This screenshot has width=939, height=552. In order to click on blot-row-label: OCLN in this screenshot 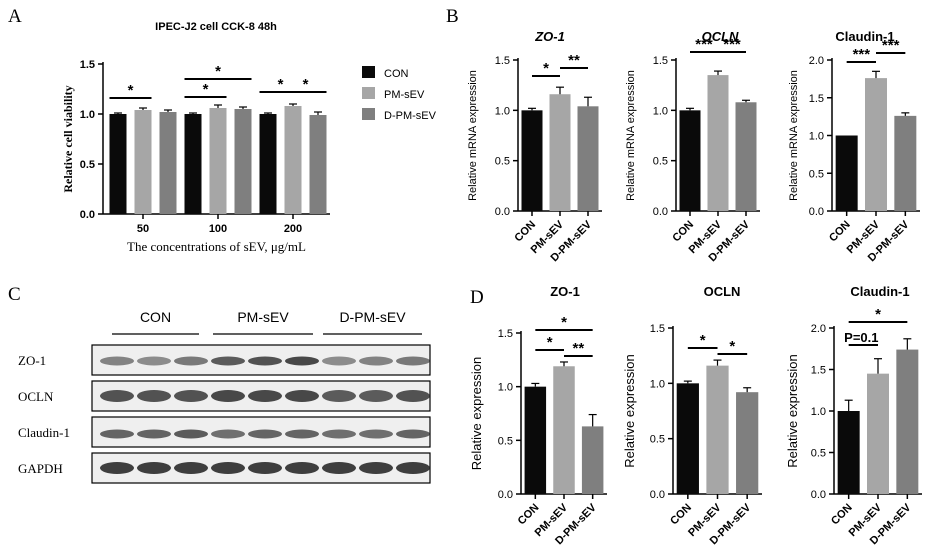, I will do `click(36, 396)`.